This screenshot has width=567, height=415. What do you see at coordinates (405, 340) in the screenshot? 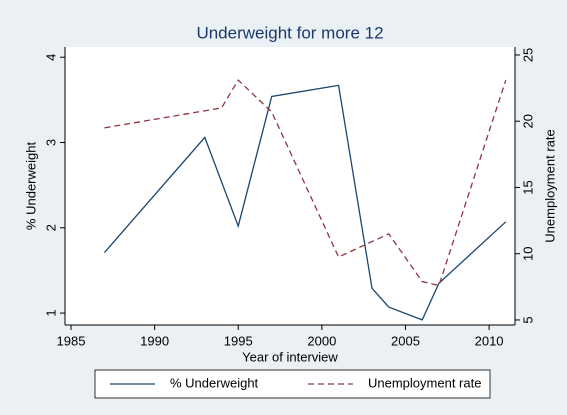
I see `x-tick-label: 2005` at bounding box center [405, 340].